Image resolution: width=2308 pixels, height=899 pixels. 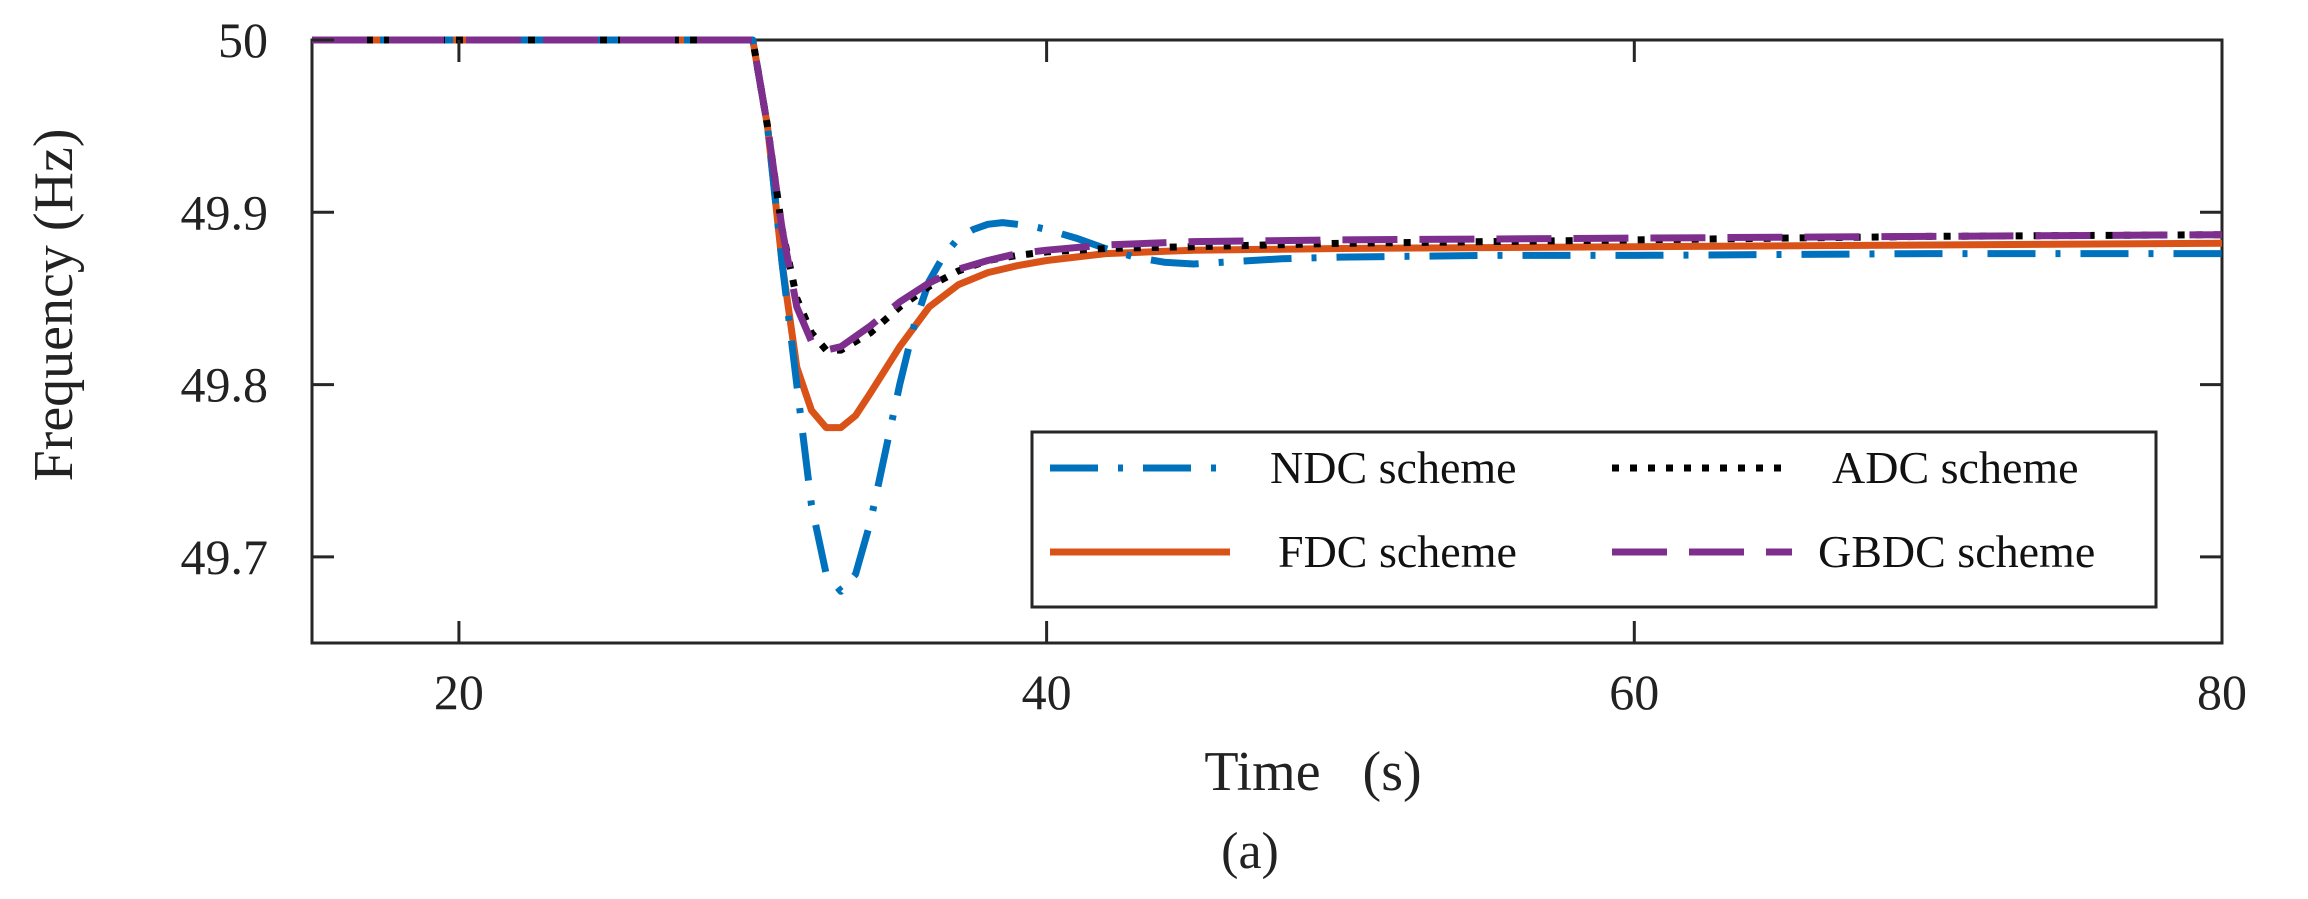 What do you see at coordinates (243, 40) in the screenshot?
I see `y-tick-label: 50` at bounding box center [243, 40].